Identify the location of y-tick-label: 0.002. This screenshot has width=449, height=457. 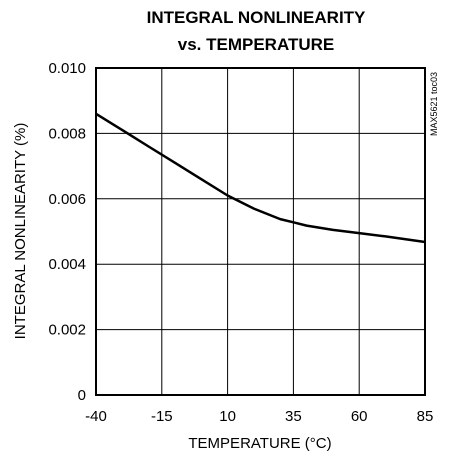
(67, 330).